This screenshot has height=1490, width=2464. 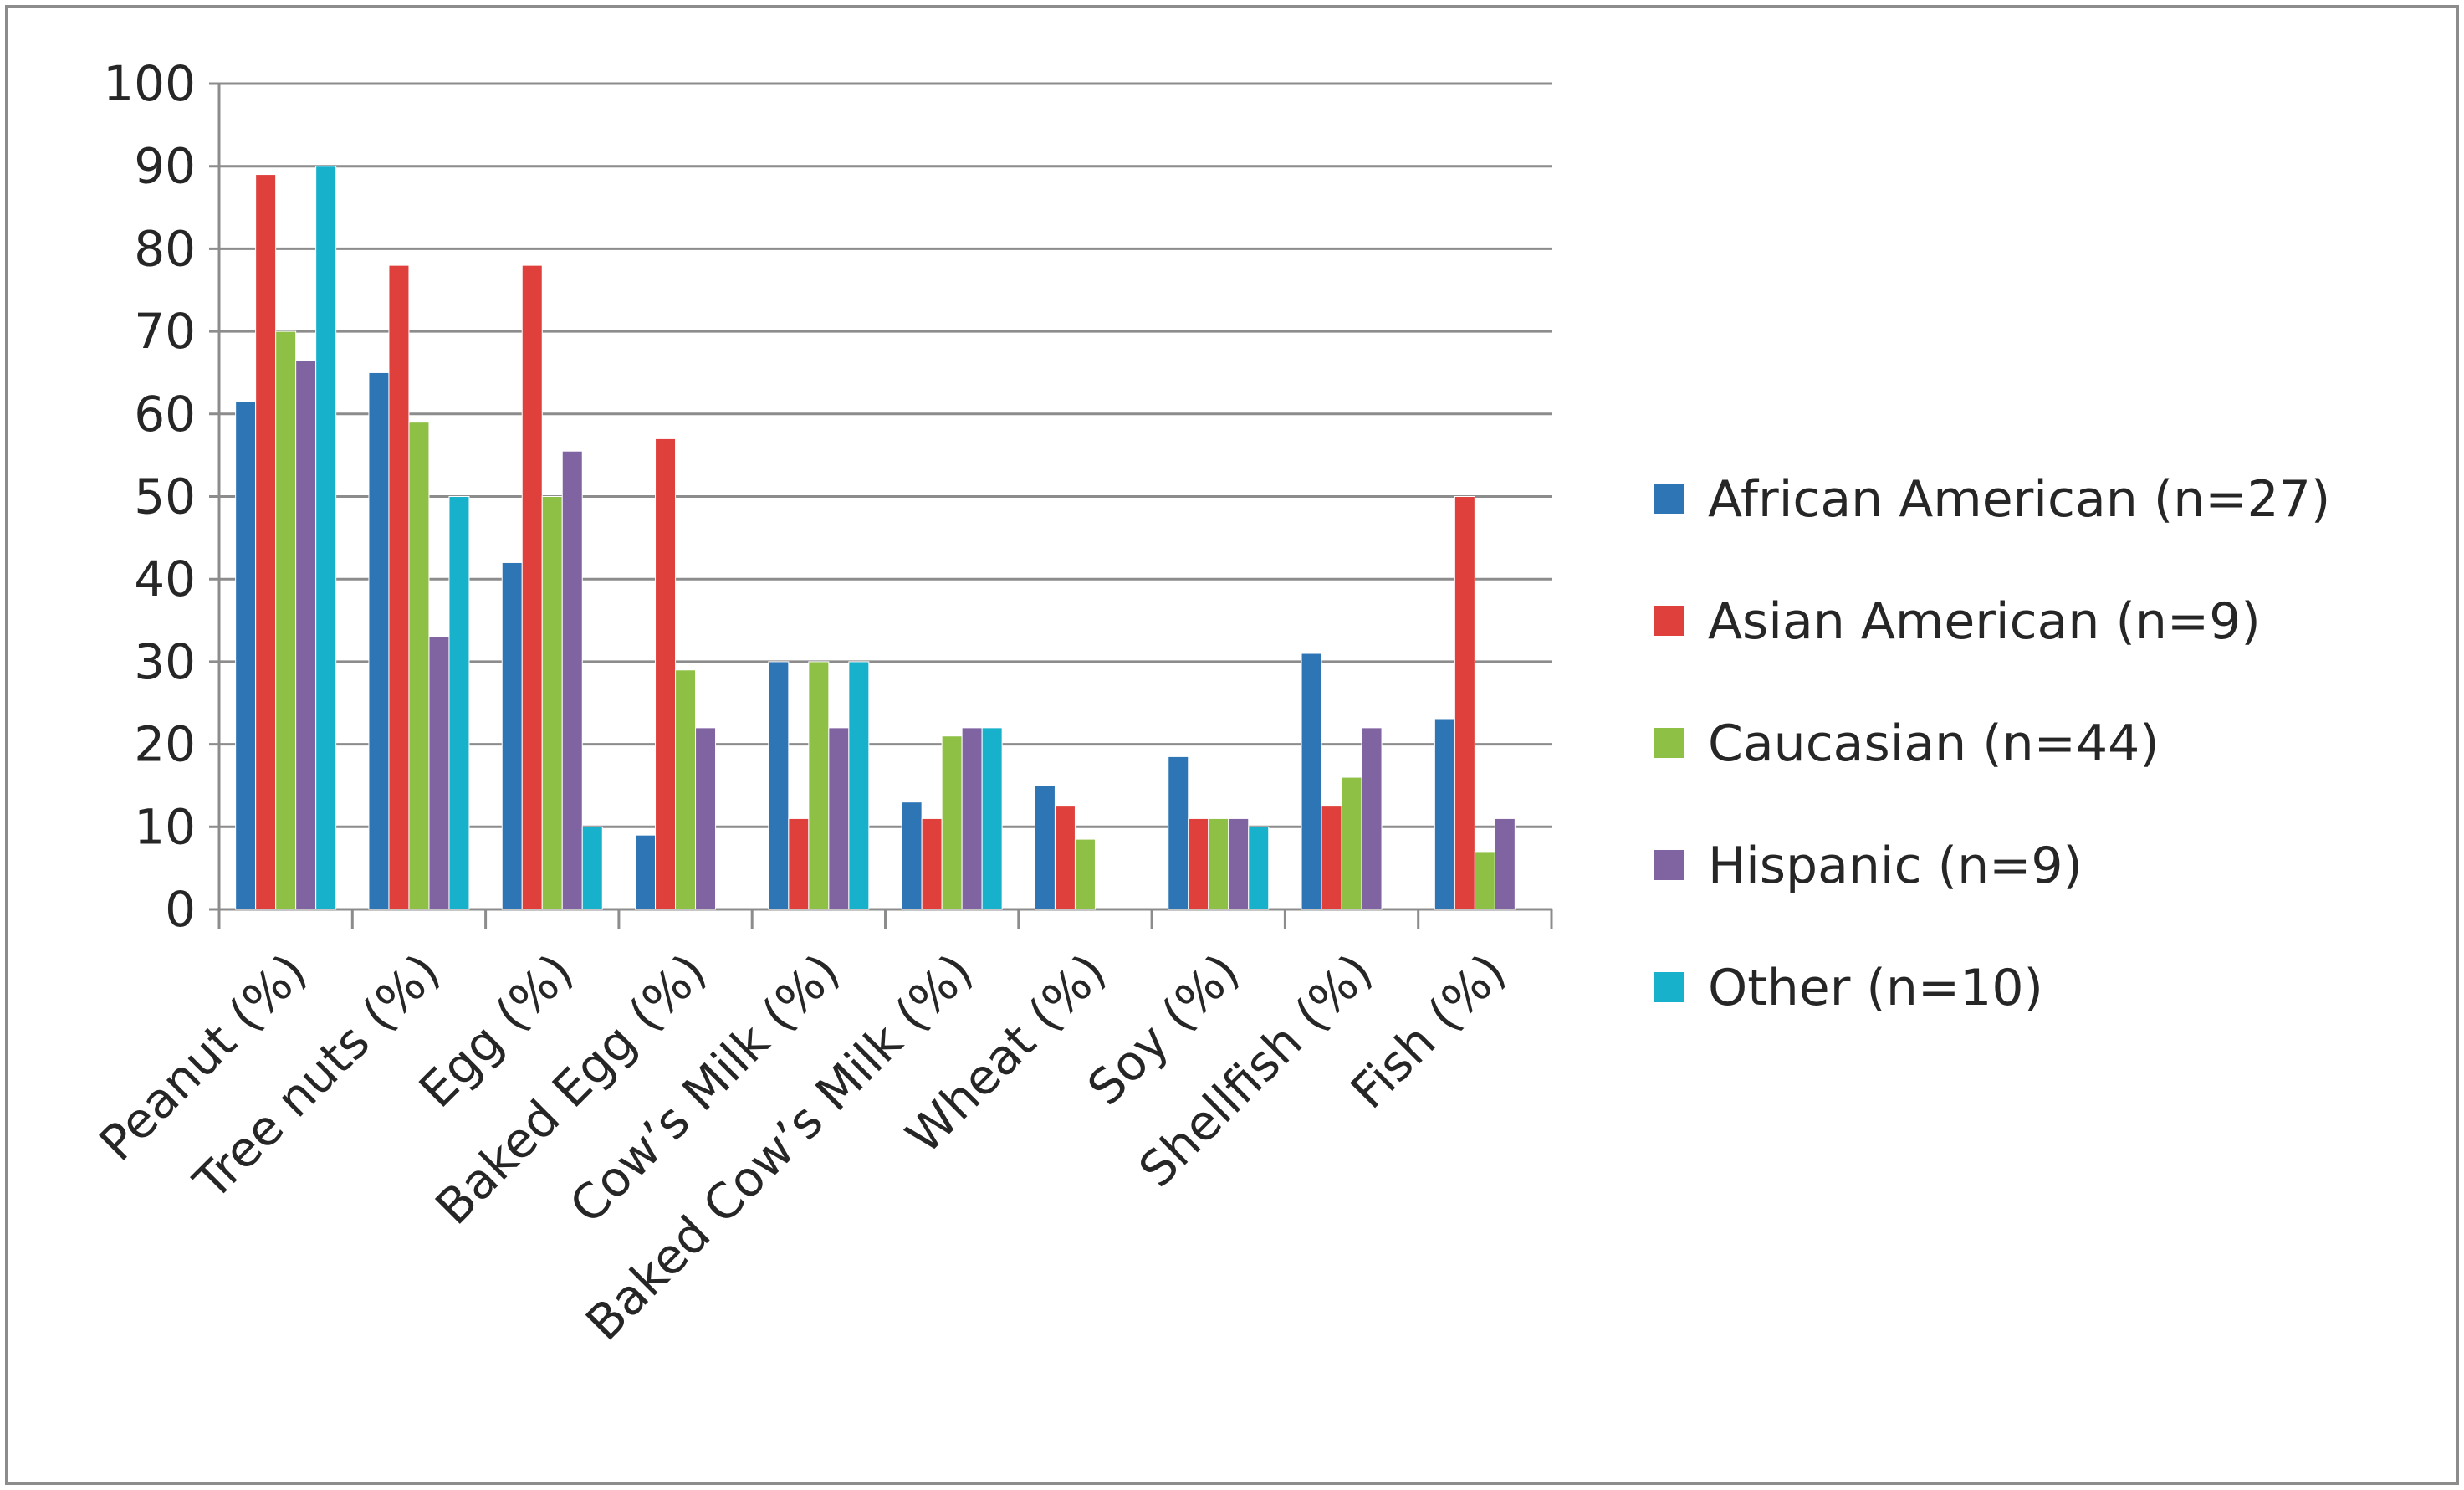 What do you see at coordinates (165, 414) in the screenshot?
I see `y-tick-label: 60` at bounding box center [165, 414].